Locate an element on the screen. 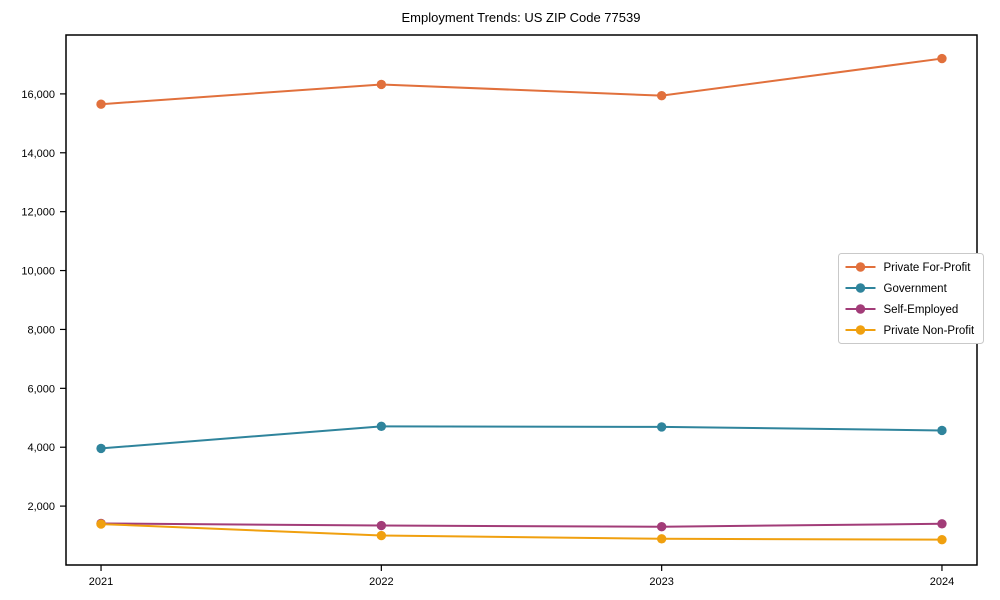 The image size is (1000, 600). y-tick-label: 10,000 is located at coordinates (38, 272).